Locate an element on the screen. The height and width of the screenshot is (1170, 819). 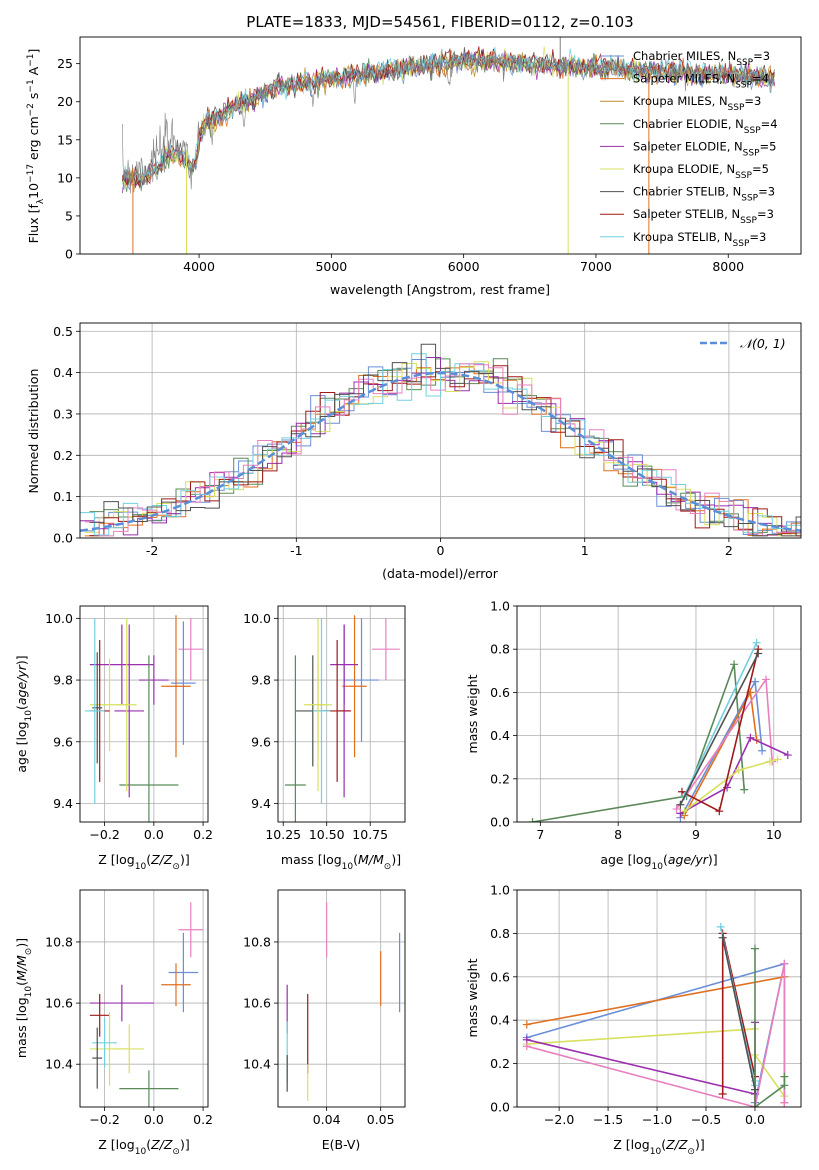
legend-label: Kroupa STELIB, NSSP=3 is located at coordinates (699, 239).